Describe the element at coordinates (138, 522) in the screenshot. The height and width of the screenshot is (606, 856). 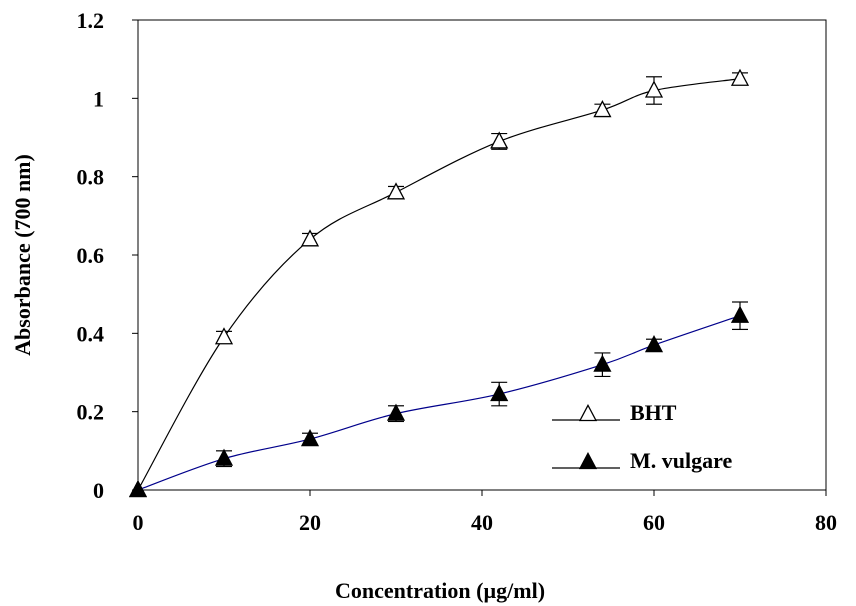
I see `x-tick-label: 0` at that location.